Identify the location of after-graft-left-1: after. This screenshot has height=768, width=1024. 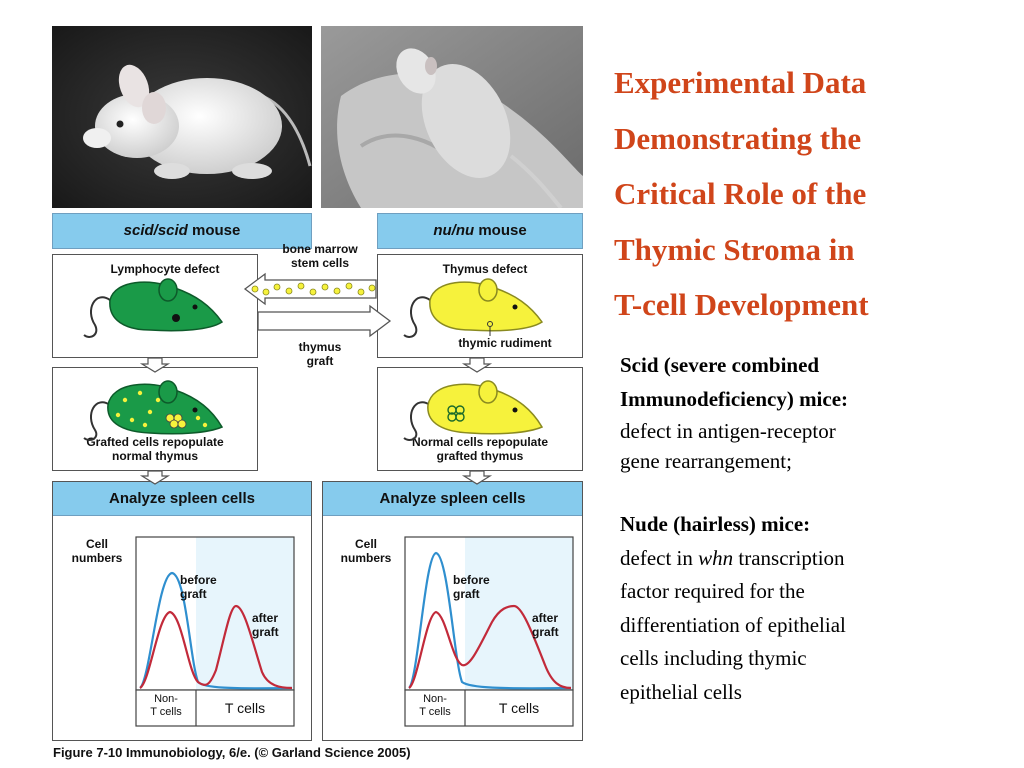
(265, 618).